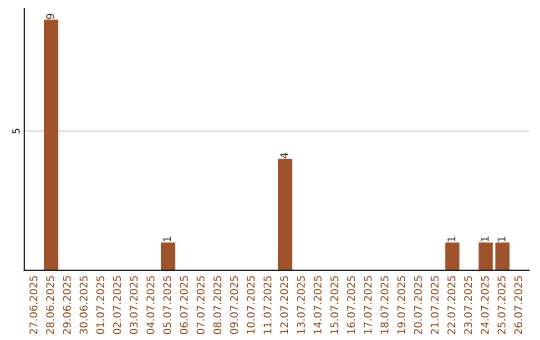 This screenshot has height=340, width=540. I want to click on x-tick-label: 27.06.2025, so click(33, 305).